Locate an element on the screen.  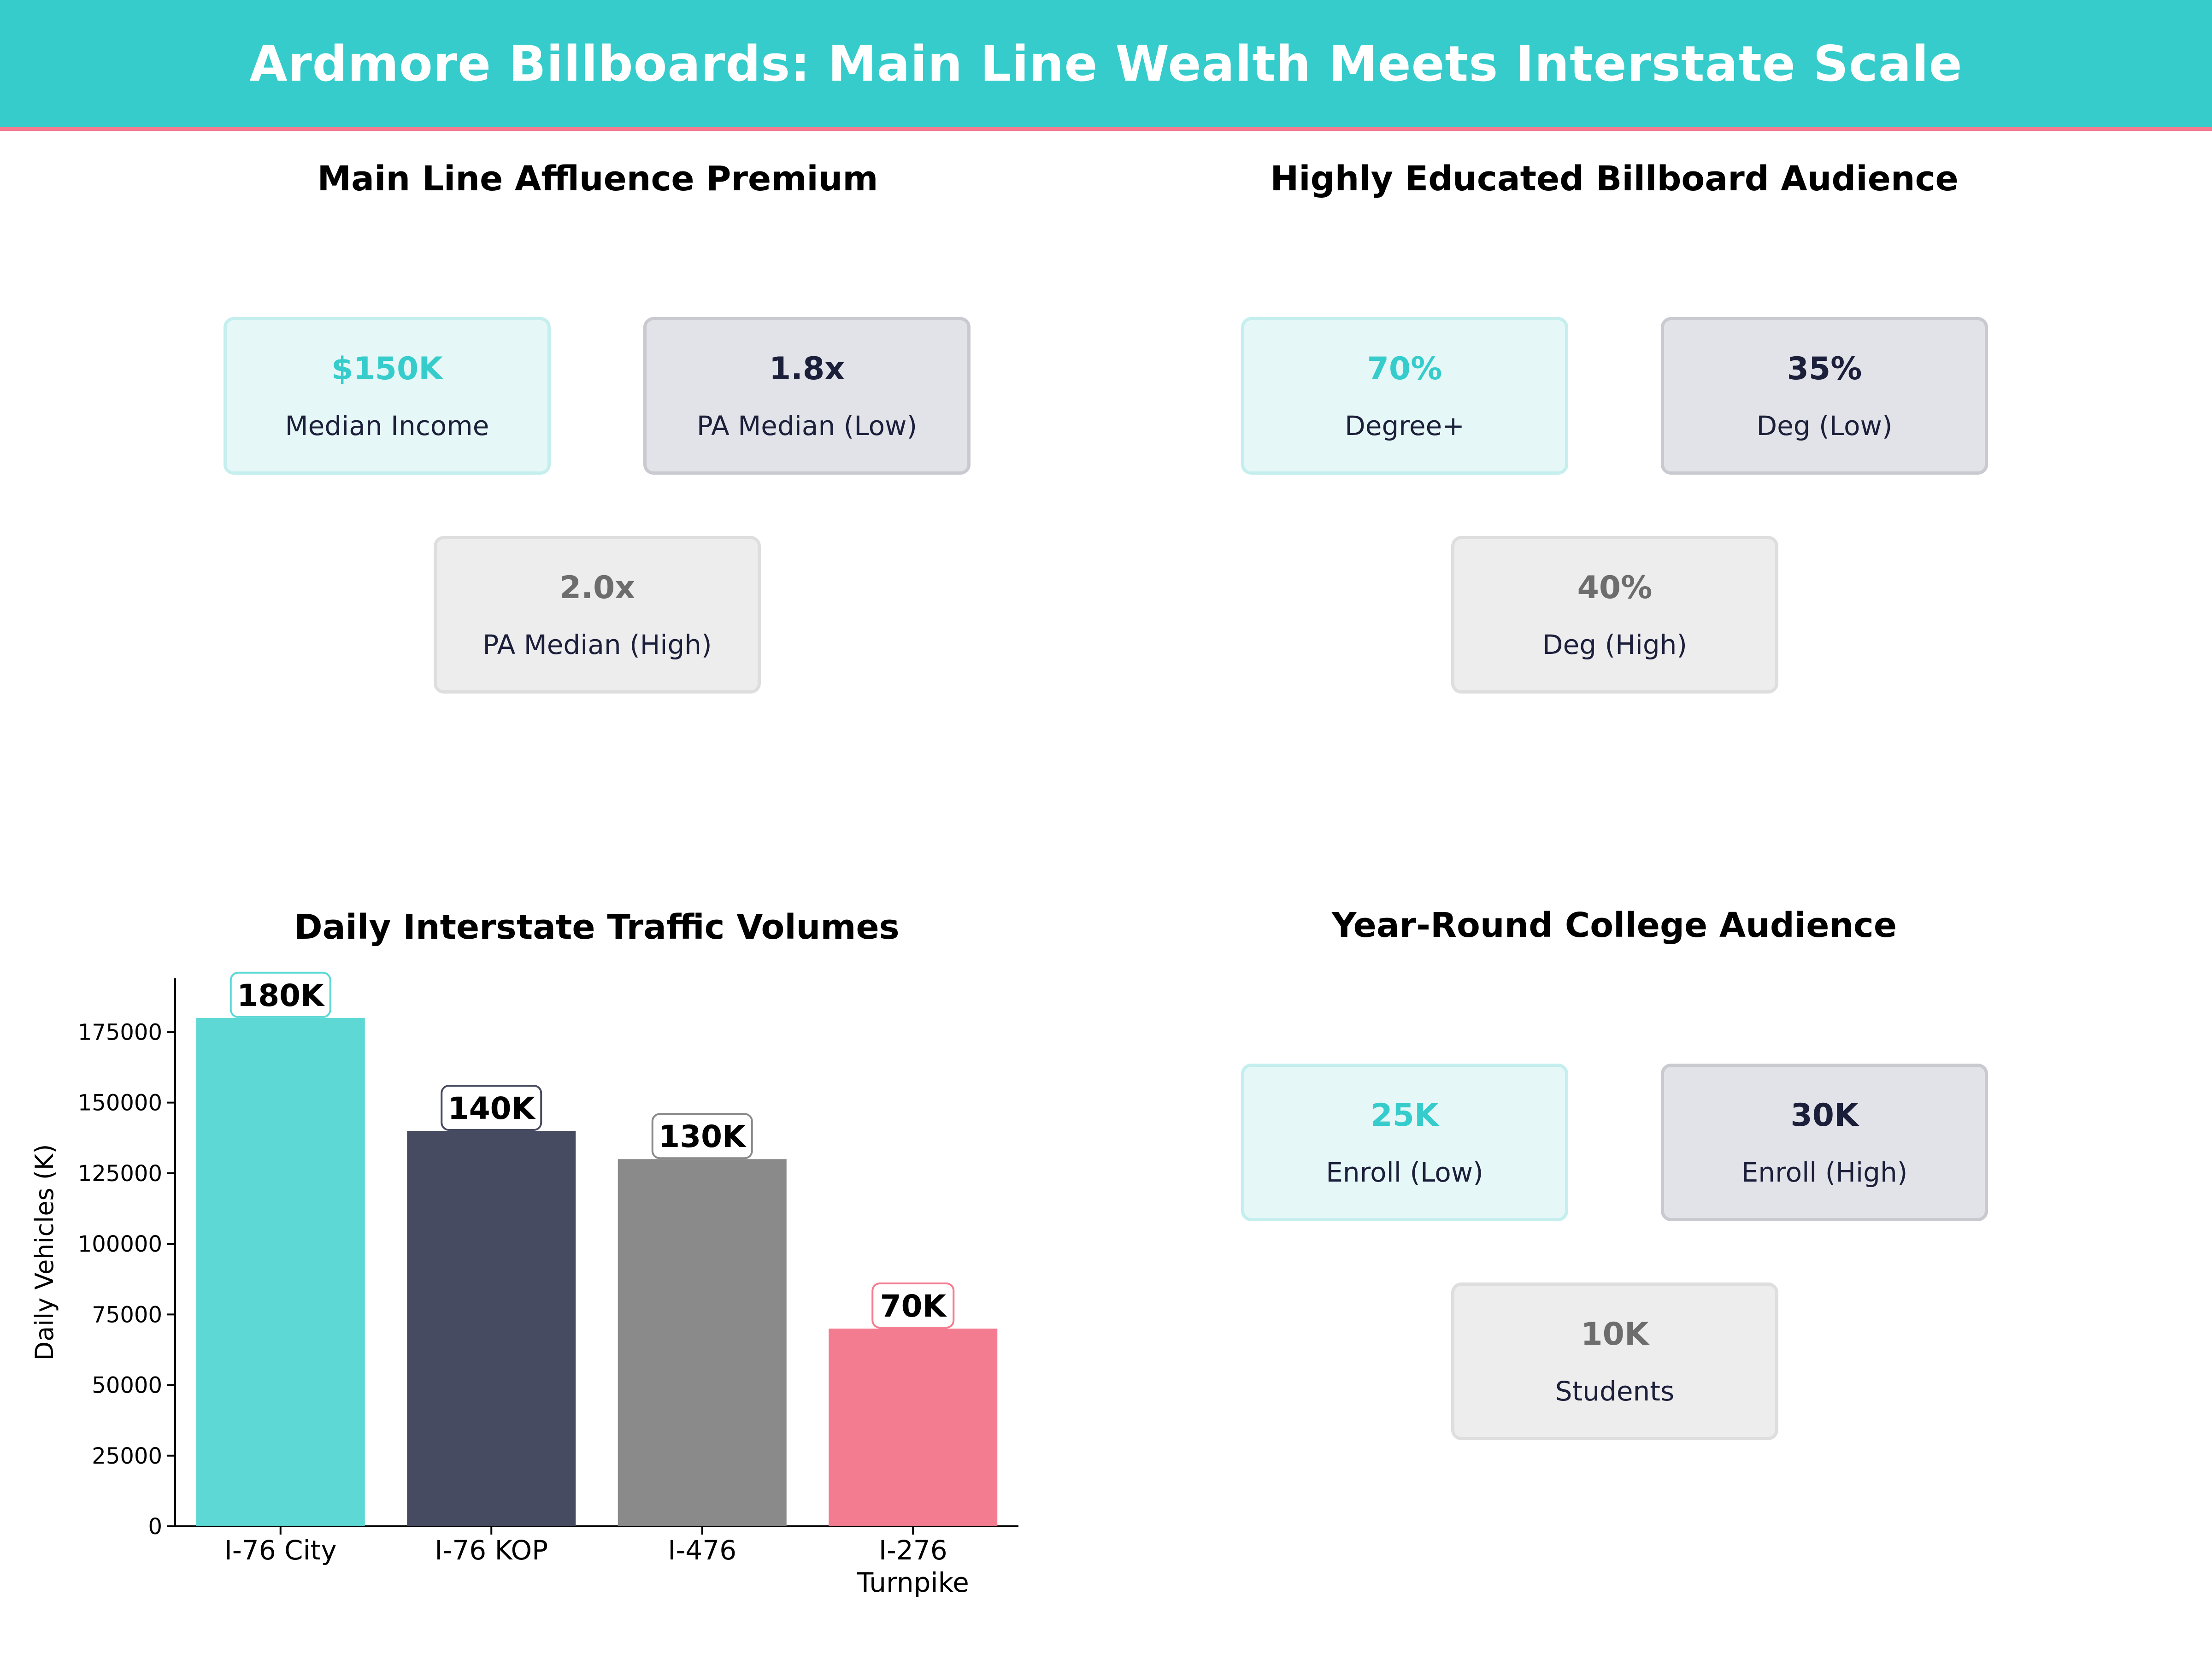
stat-label: Enroll (High) is located at coordinates (1824, 1172).